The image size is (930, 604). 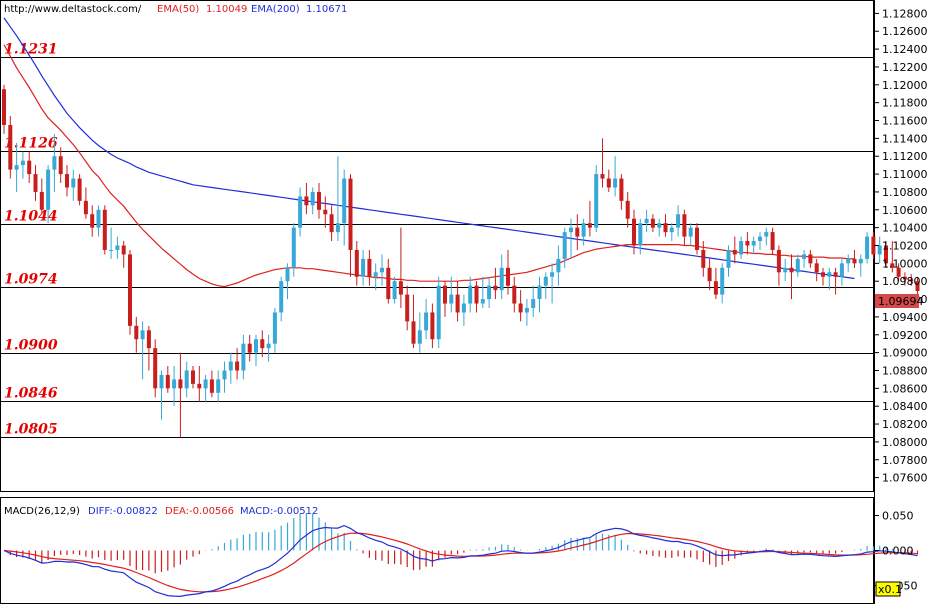 What do you see at coordinates (905, 210) in the screenshot?
I see `price-tick-label: 1.10600` at bounding box center [905, 210].